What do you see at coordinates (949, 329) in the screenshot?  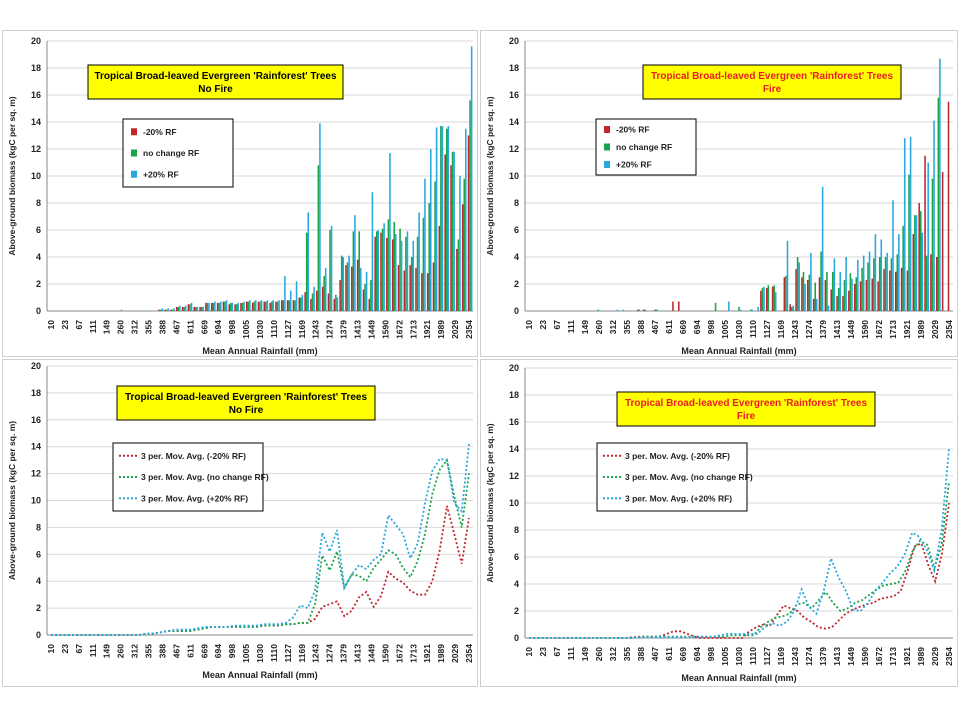 I see `x-tick-label: 2354` at bounding box center [949, 329].